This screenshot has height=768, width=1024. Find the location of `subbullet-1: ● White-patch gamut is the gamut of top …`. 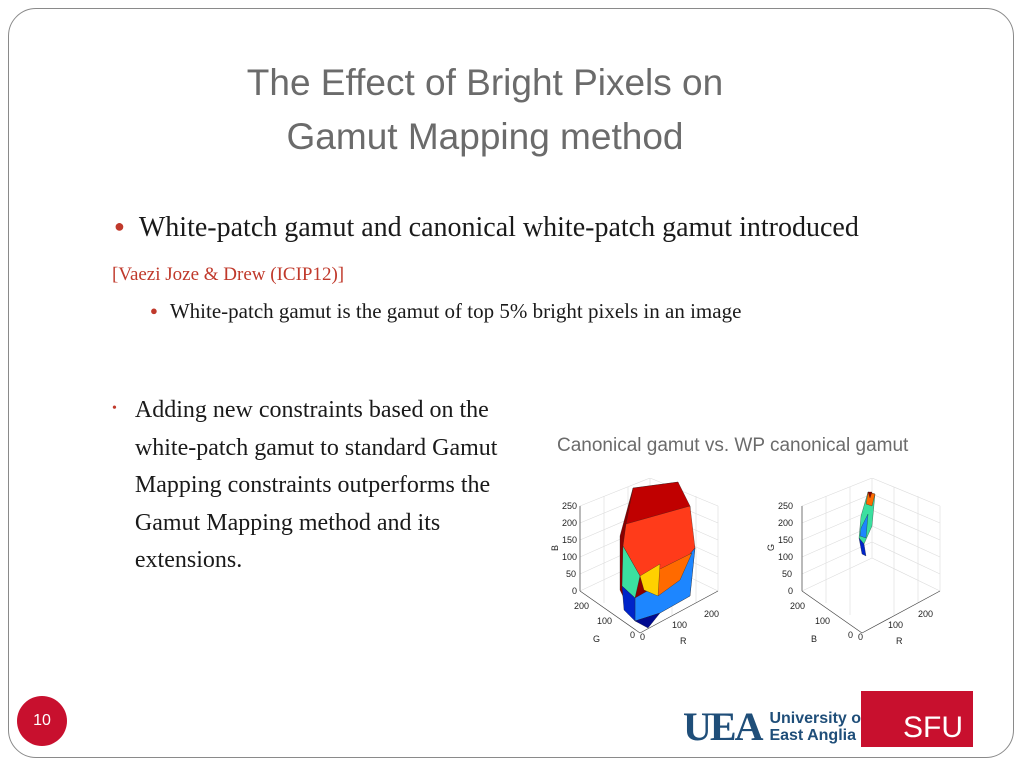

subbullet-1: ● White-patch gamut is the gamut of top … is located at coordinates (445, 311).